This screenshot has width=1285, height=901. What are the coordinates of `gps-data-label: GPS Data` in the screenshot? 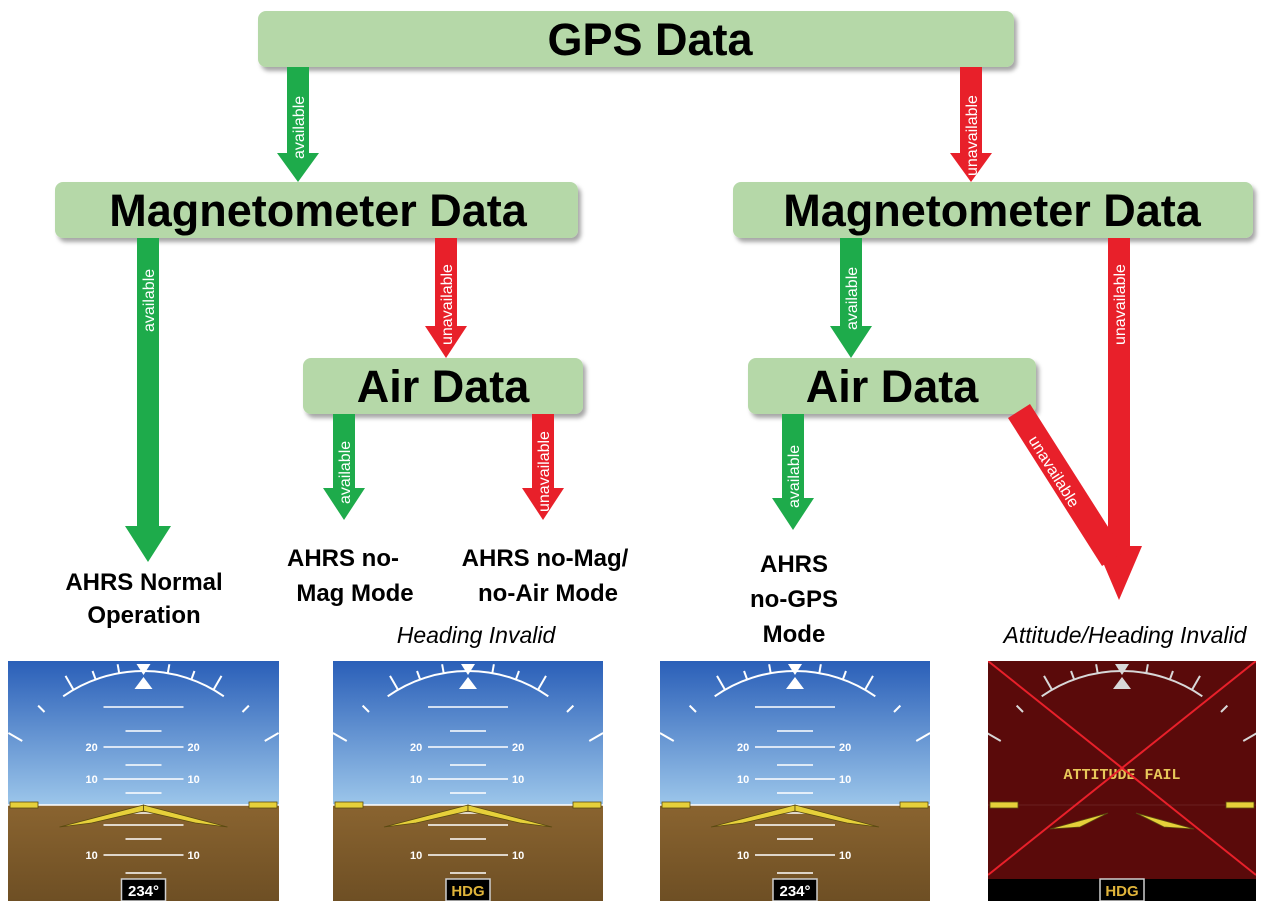 It's located at (650, 39).